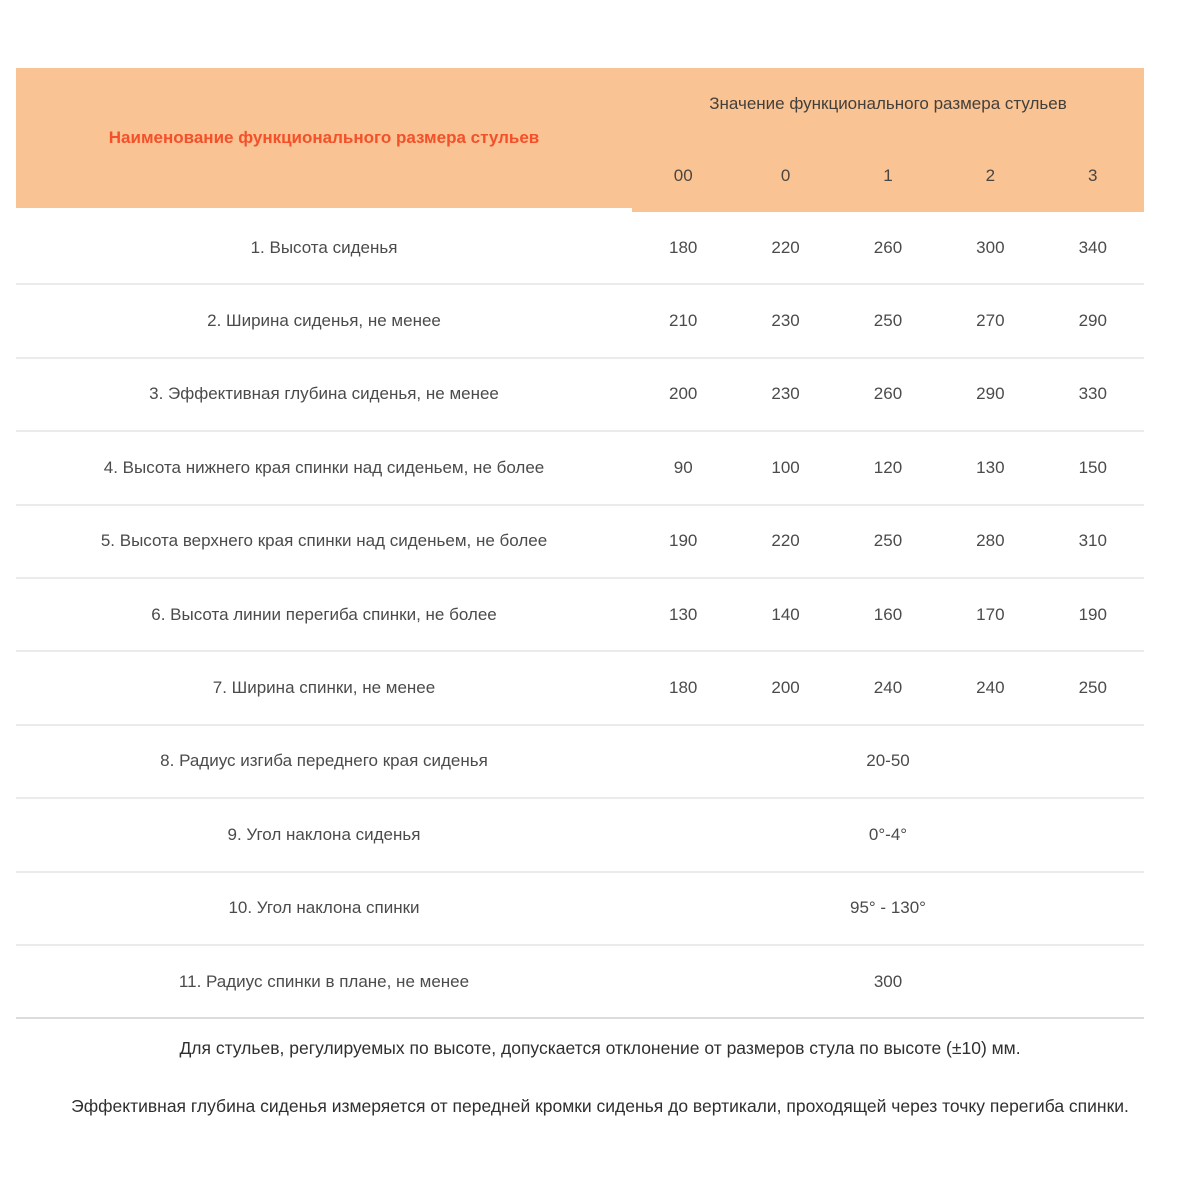  I want to click on row-values: 20-50, so click(888, 761).